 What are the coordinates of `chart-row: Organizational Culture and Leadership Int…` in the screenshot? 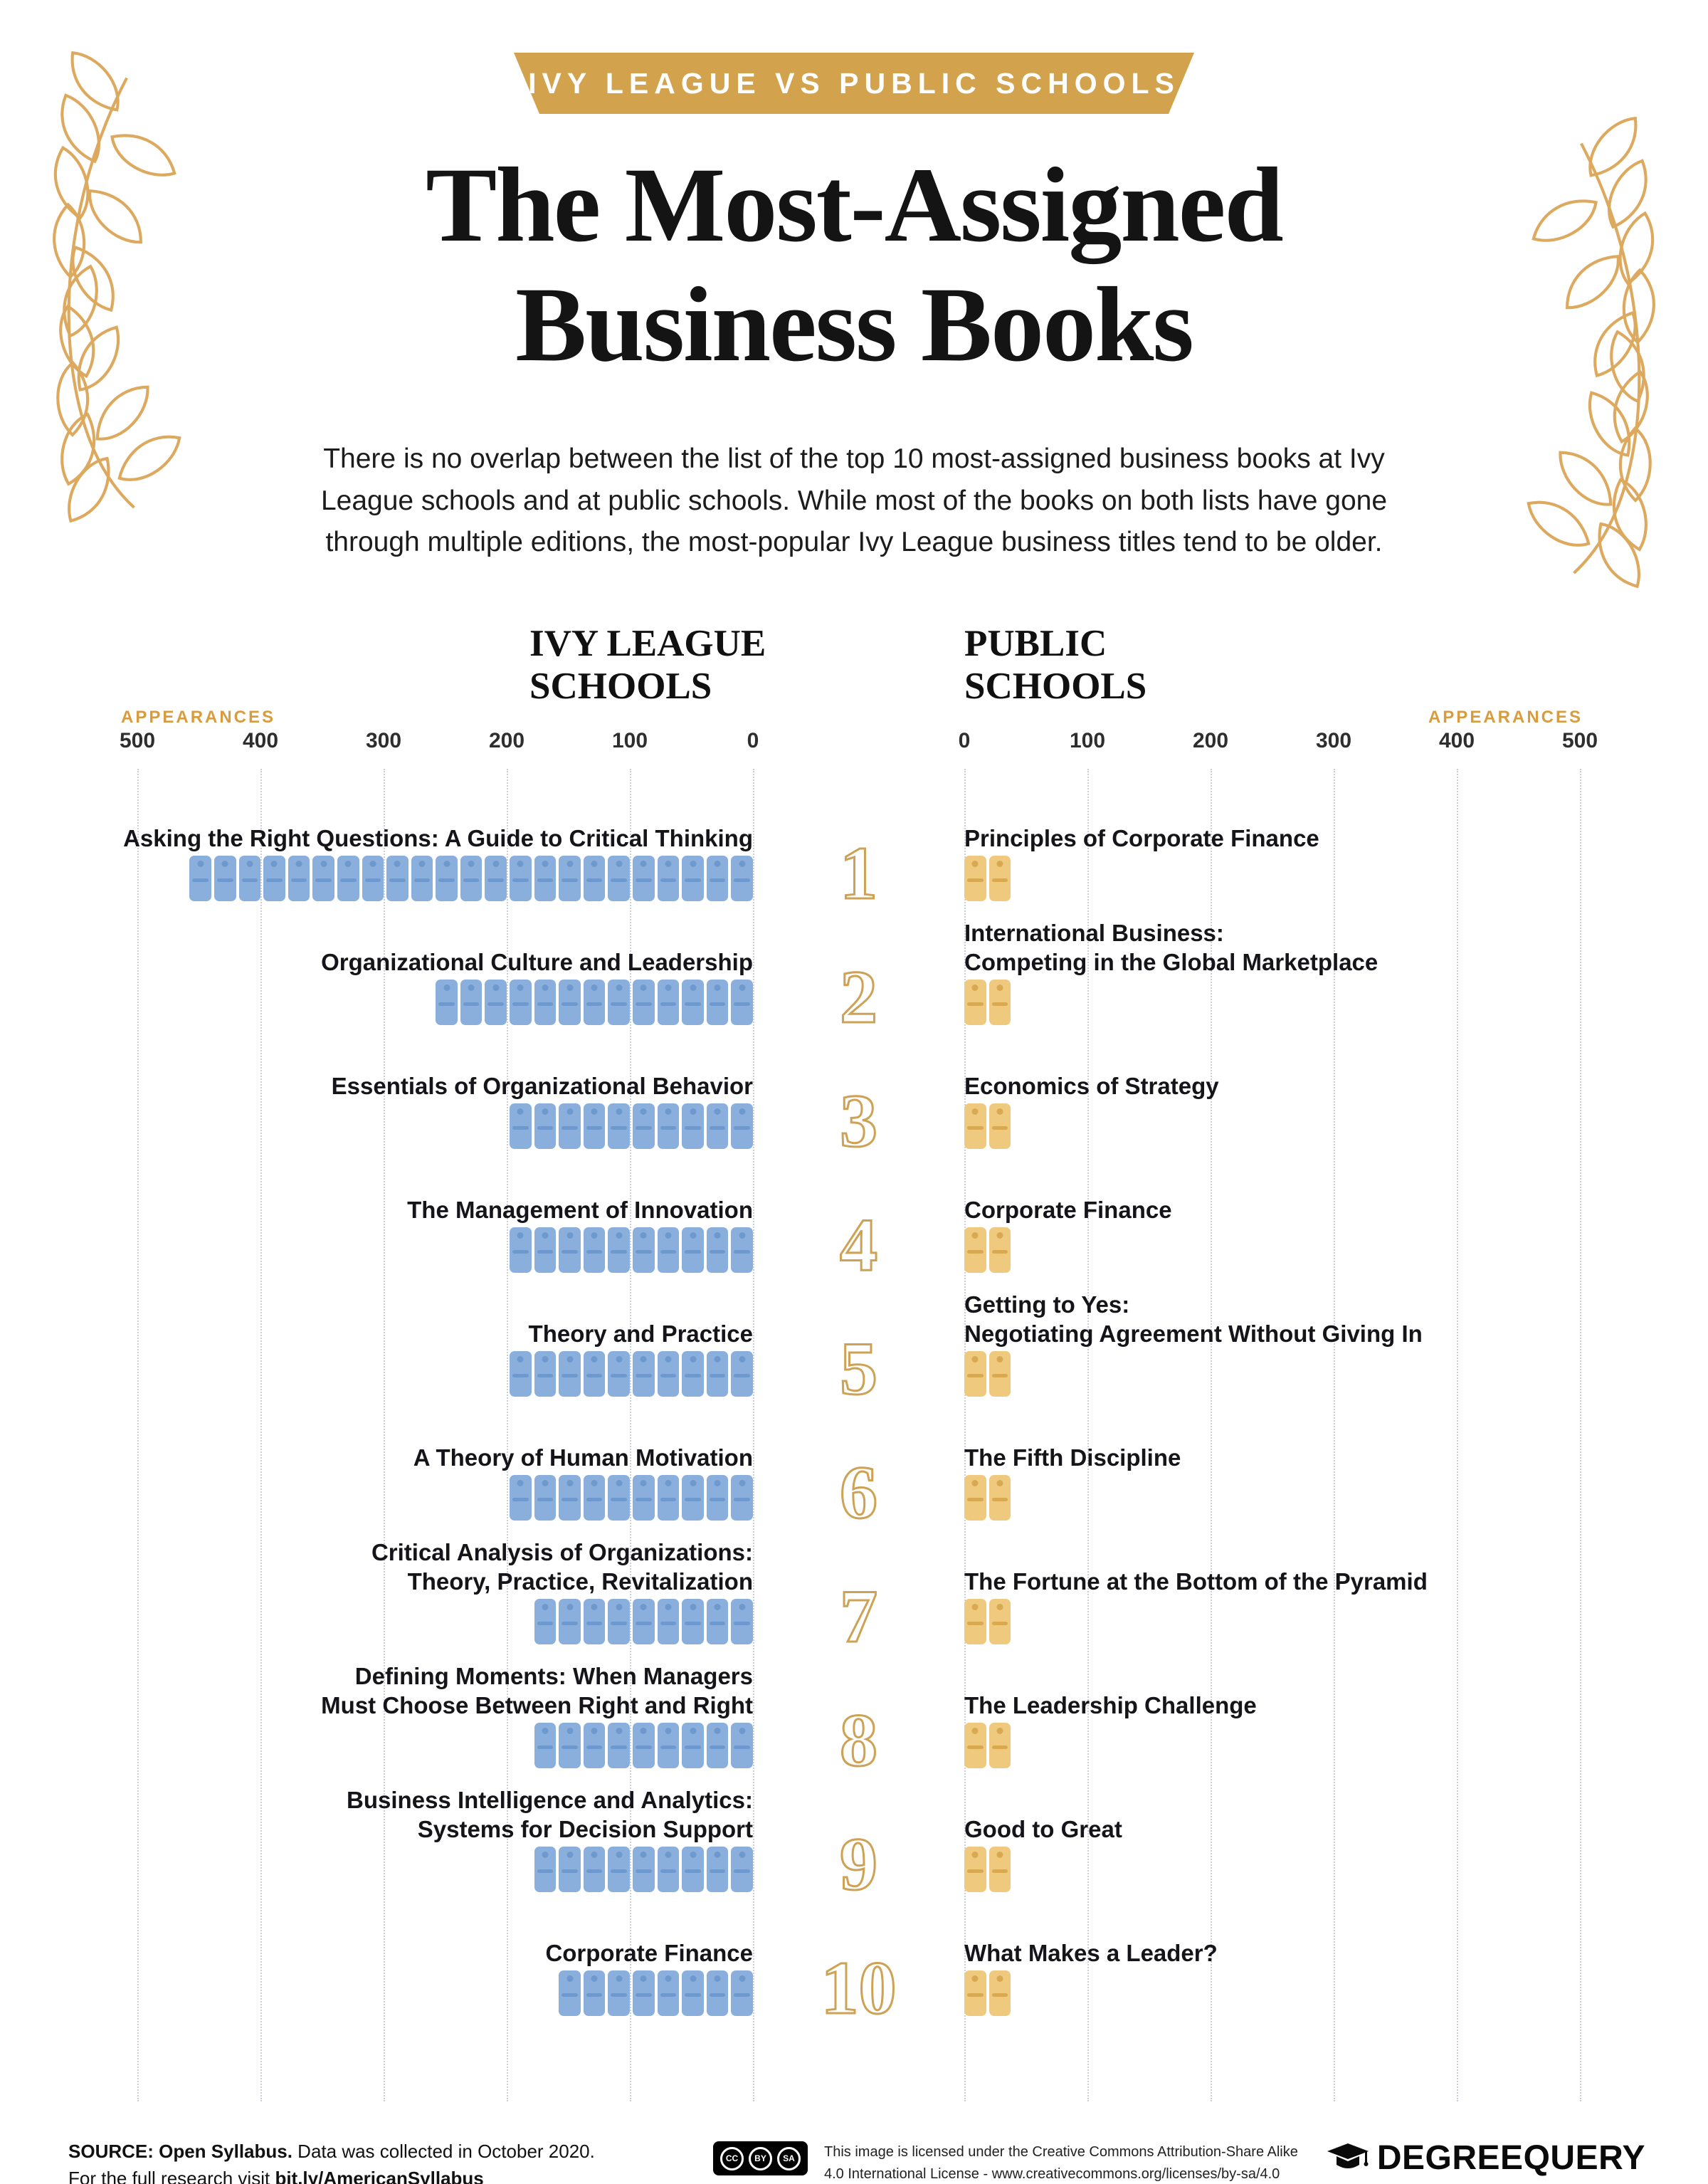 It's located at (854, 988).